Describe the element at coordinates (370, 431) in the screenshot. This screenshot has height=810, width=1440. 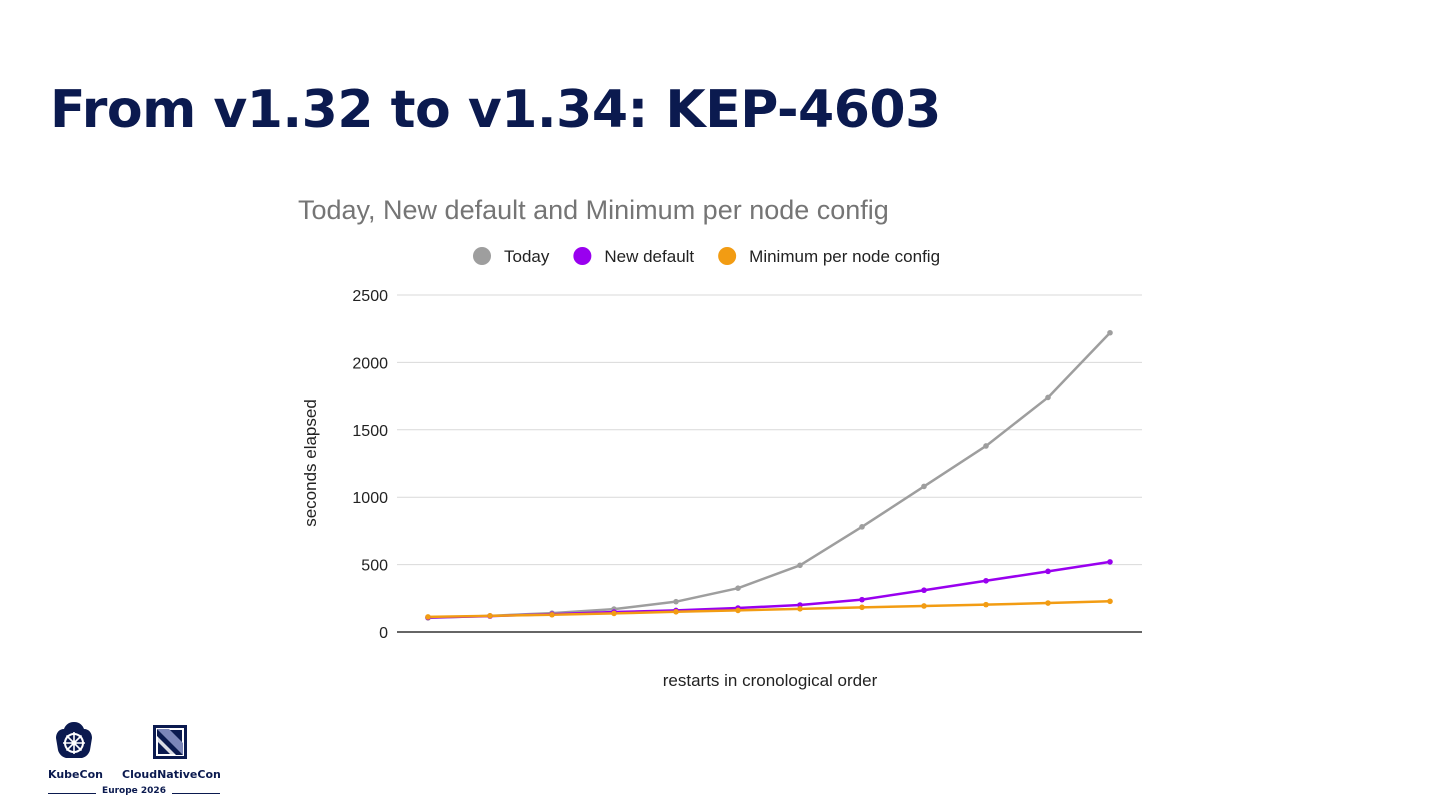
I see `y-tick-label: 1500` at that location.